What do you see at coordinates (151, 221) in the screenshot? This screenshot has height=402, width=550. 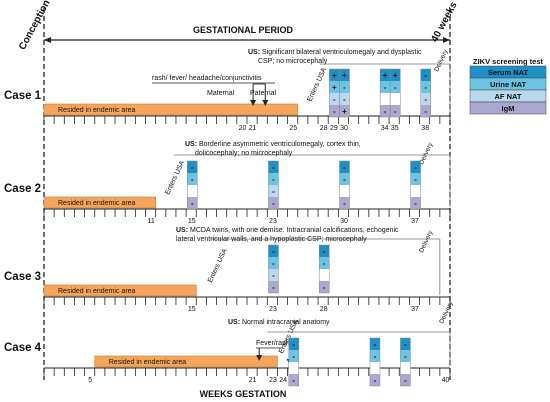 I see `week-label: 11` at bounding box center [151, 221].